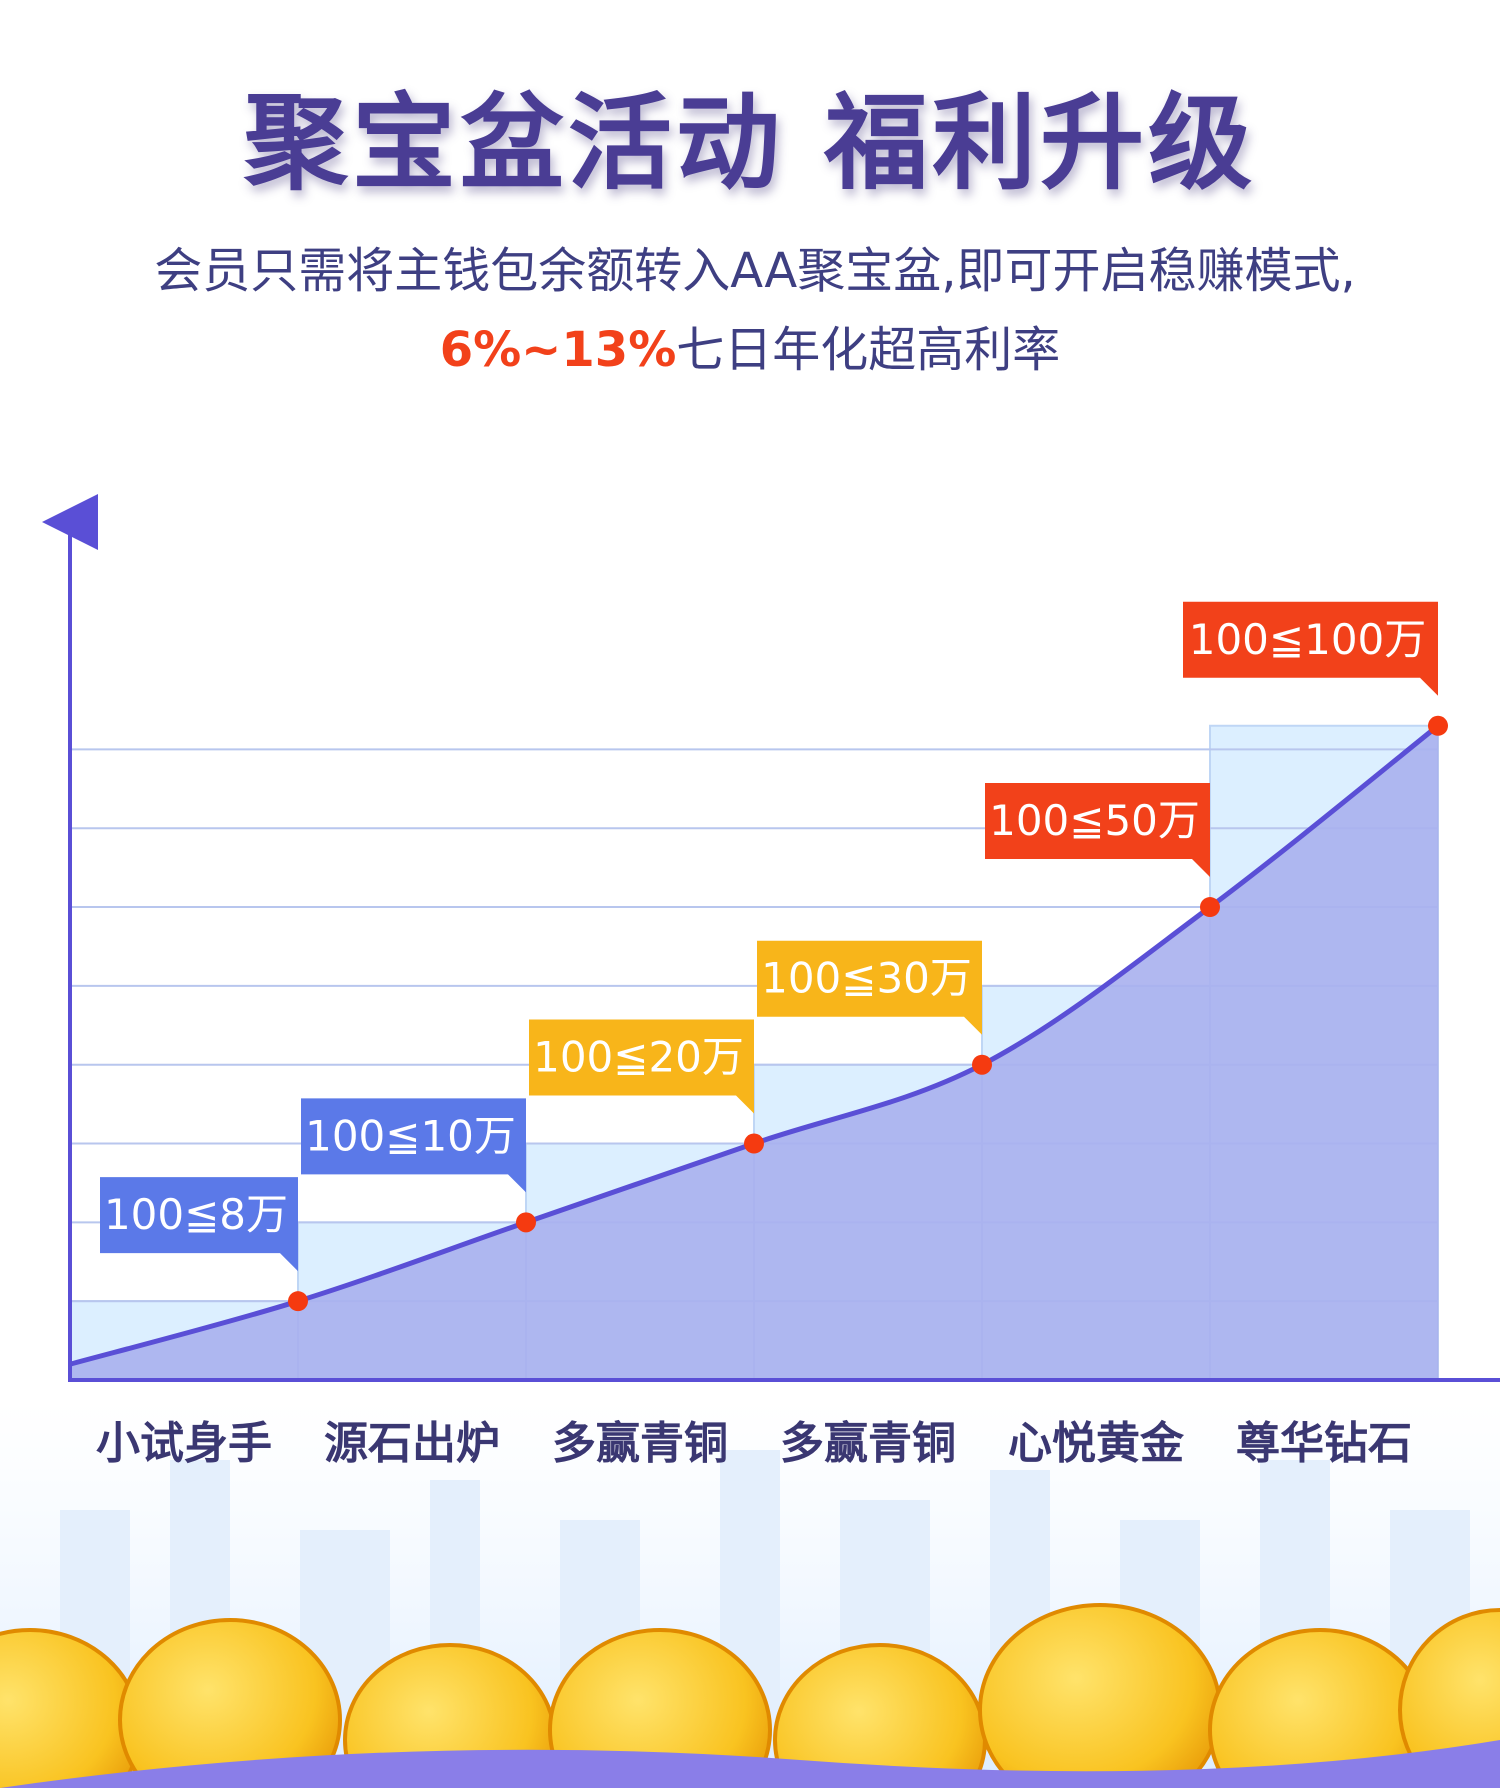 This screenshot has width=1500, height=1788. Describe the element at coordinates (1308, 639) in the screenshot. I see `tier-tag-label: 100≦100万` at that location.